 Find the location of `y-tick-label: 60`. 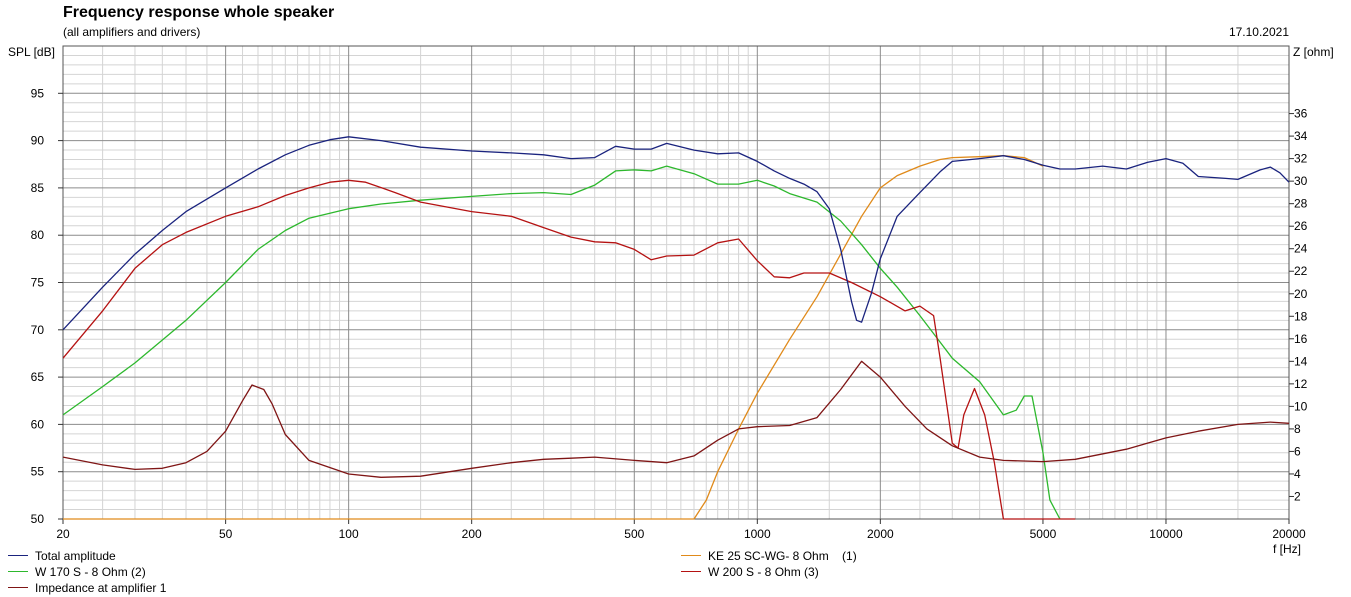

y-tick-label: 60 is located at coordinates (38, 424).